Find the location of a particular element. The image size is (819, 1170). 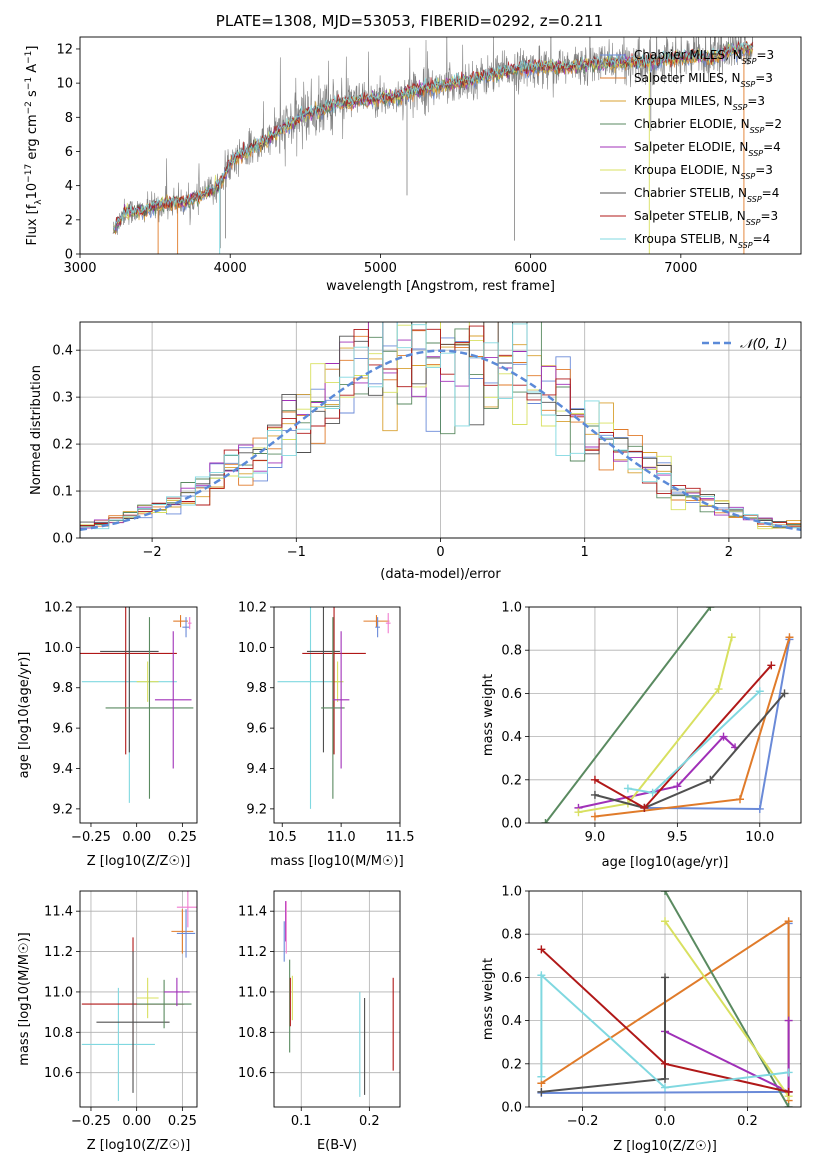

weight_vs_age-ytick-label: 0.6 is located at coordinates (511, 694).